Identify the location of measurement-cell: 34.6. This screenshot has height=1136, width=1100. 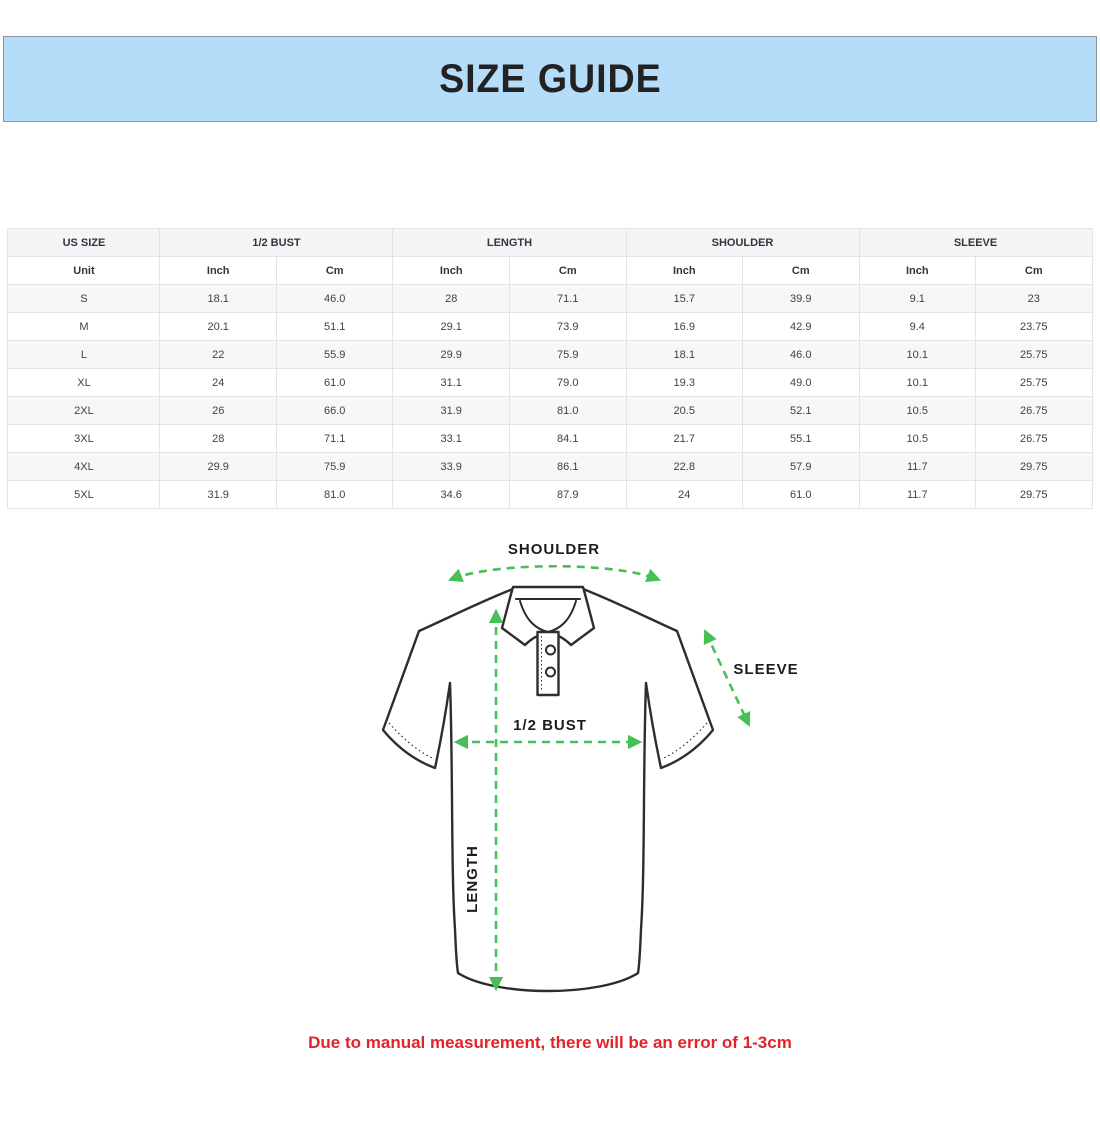
(451, 494).